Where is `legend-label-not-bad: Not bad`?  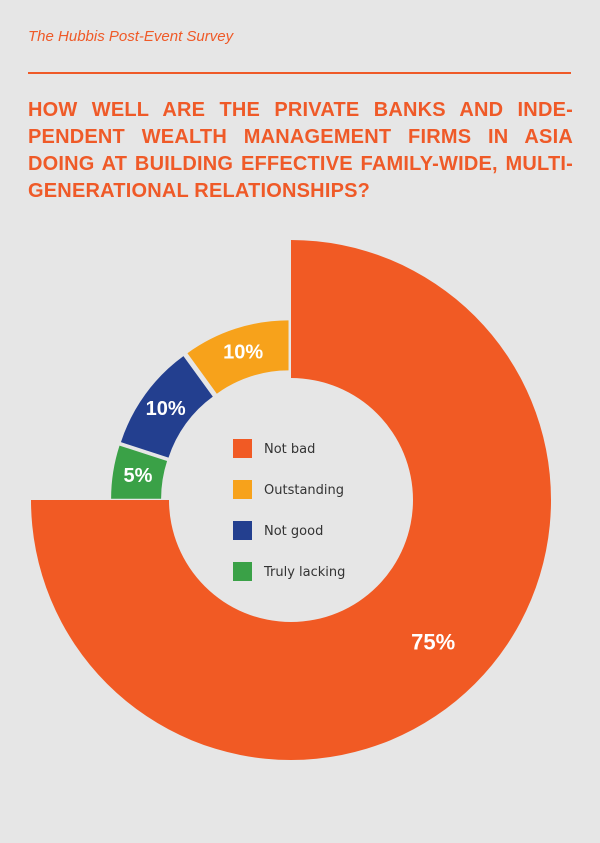 legend-label-not-bad: Not bad is located at coordinates (289, 449).